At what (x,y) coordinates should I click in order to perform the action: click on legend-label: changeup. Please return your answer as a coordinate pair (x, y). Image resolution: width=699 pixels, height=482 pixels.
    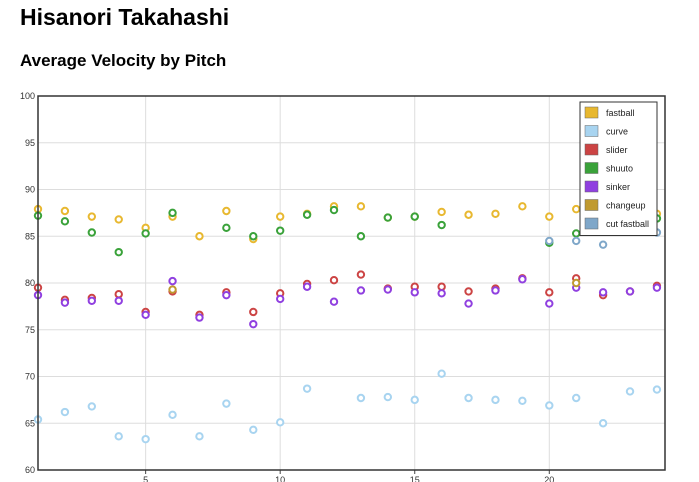
    Looking at the image, I should click on (626, 206).